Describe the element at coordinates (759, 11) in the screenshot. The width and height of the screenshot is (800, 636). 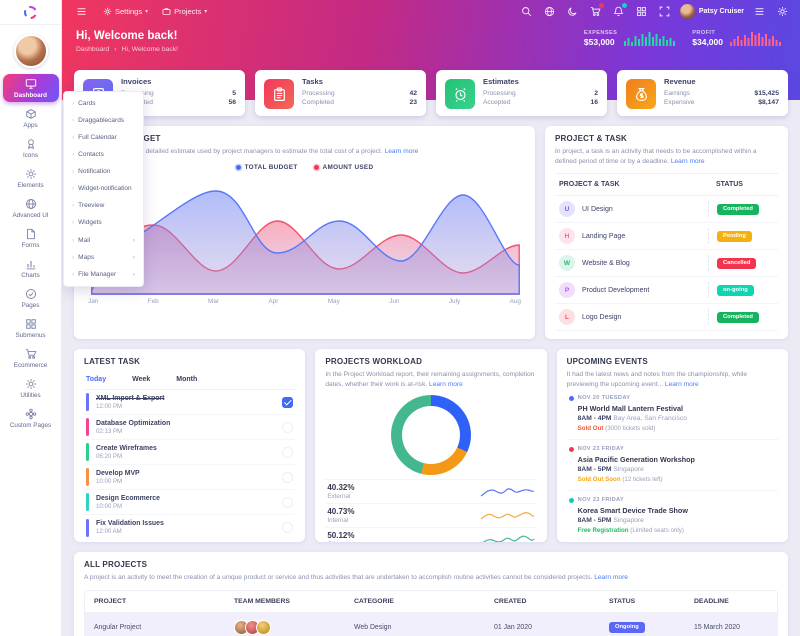
I see `right-sidebar-toggle-icon` at that location.